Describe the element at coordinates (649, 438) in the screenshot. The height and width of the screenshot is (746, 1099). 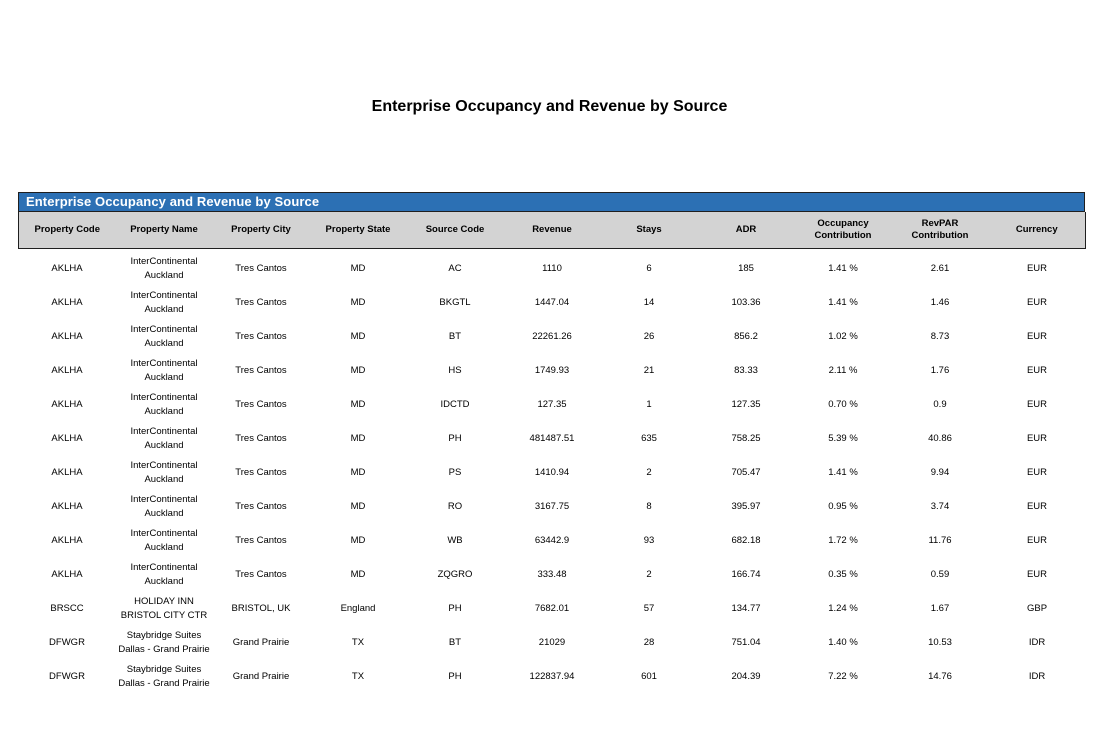
I see `stays-cell: 635` at that location.